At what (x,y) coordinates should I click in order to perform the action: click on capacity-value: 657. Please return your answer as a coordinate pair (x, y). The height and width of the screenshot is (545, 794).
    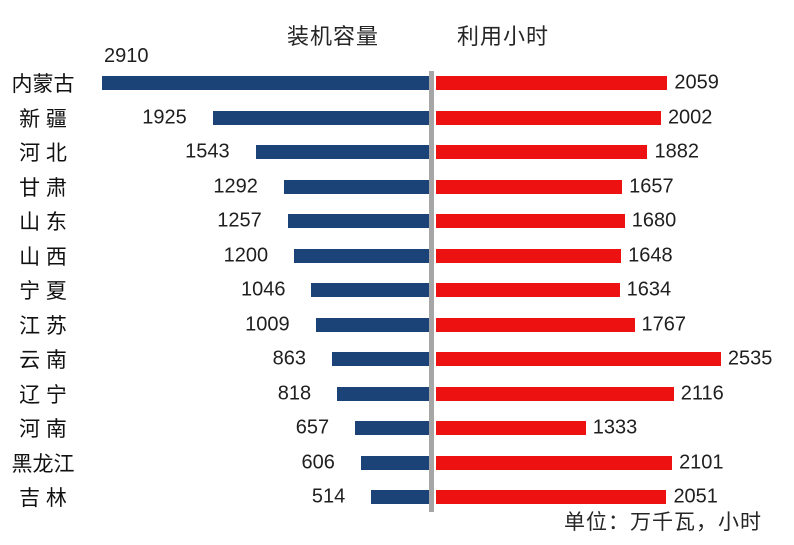
    Looking at the image, I should click on (312, 427).